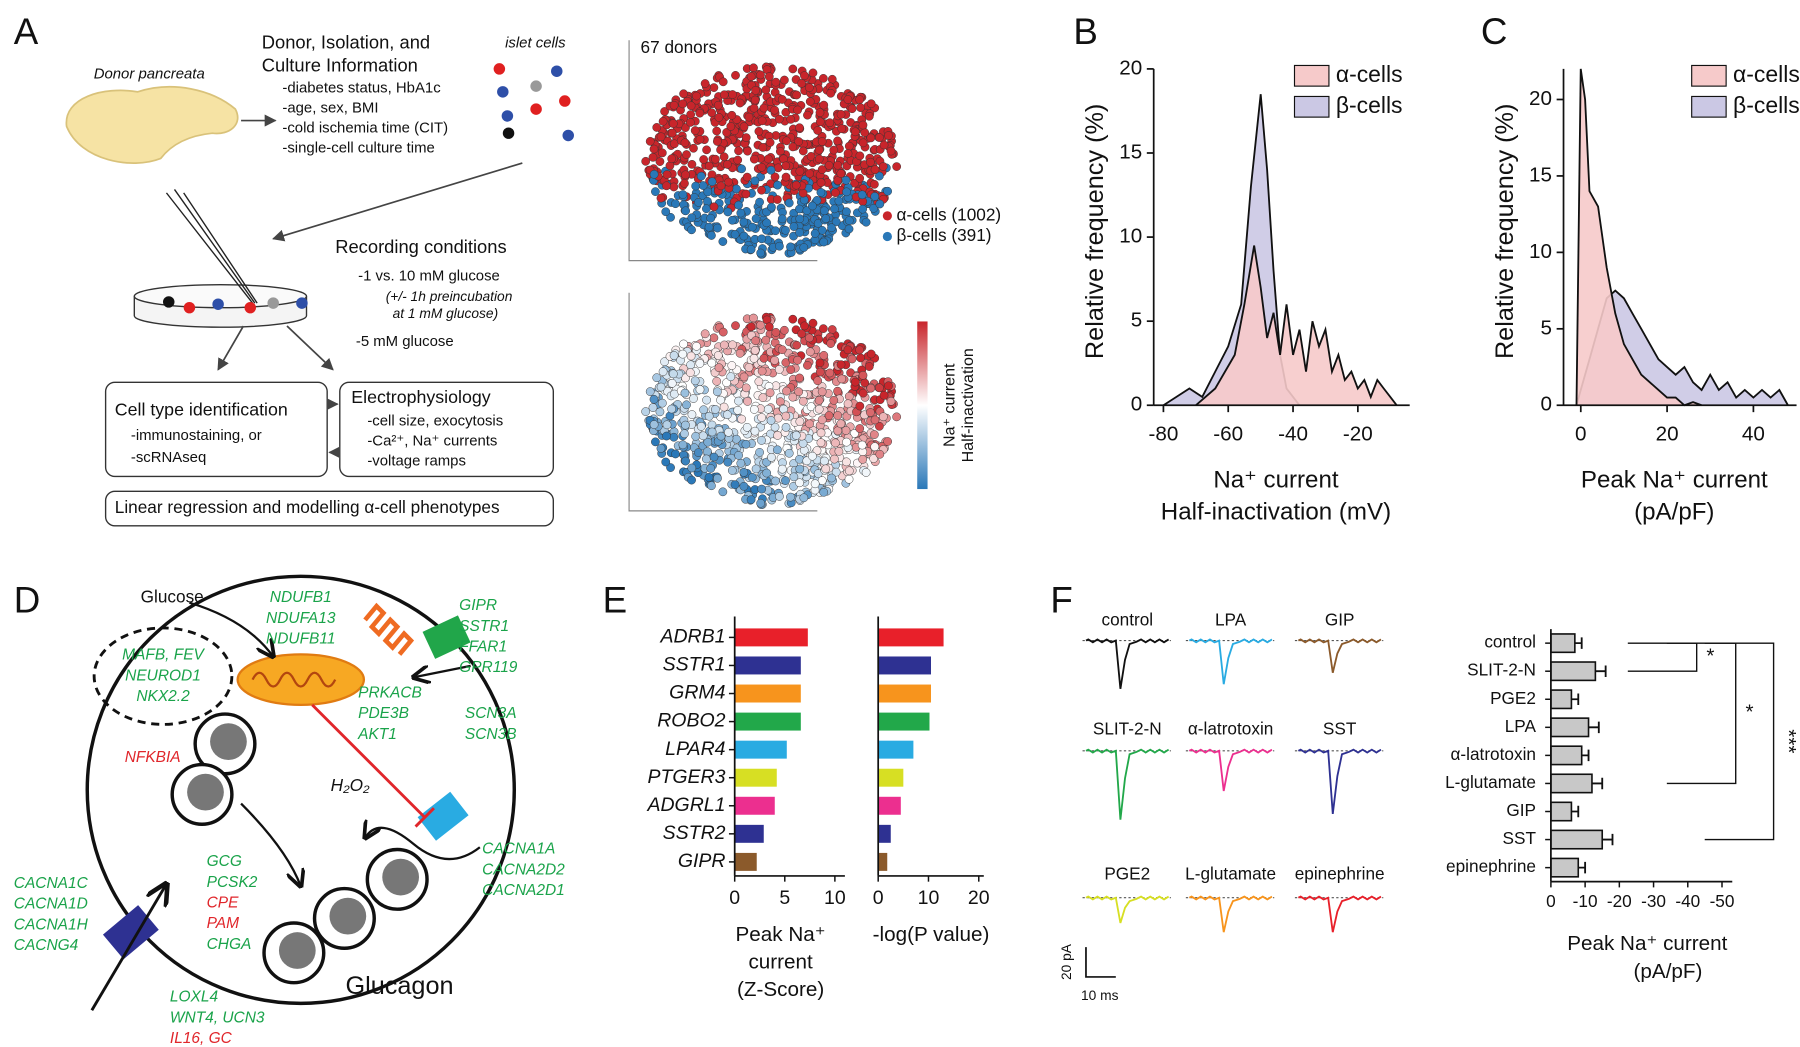 The image size is (1800, 1047). Describe the element at coordinates (1340, 729) in the screenshot. I see `trace-label: SST` at that location.